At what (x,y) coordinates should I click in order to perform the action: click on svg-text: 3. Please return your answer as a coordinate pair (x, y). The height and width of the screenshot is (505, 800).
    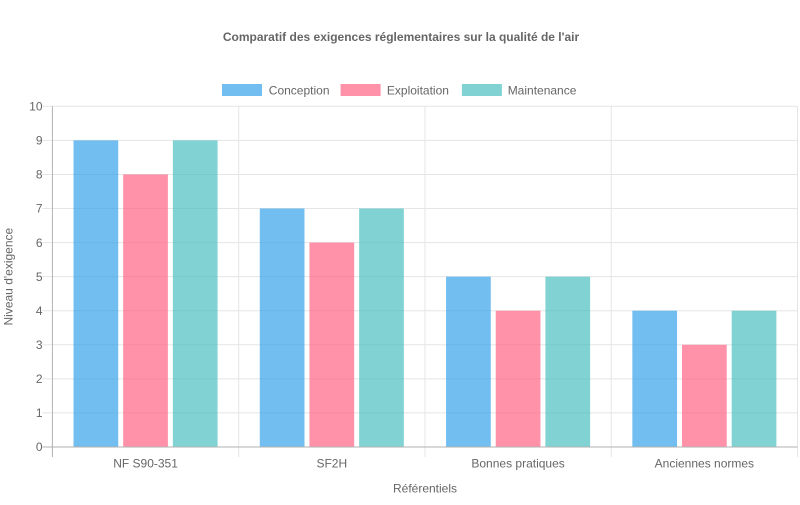
    Looking at the image, I should click on (39, 345).